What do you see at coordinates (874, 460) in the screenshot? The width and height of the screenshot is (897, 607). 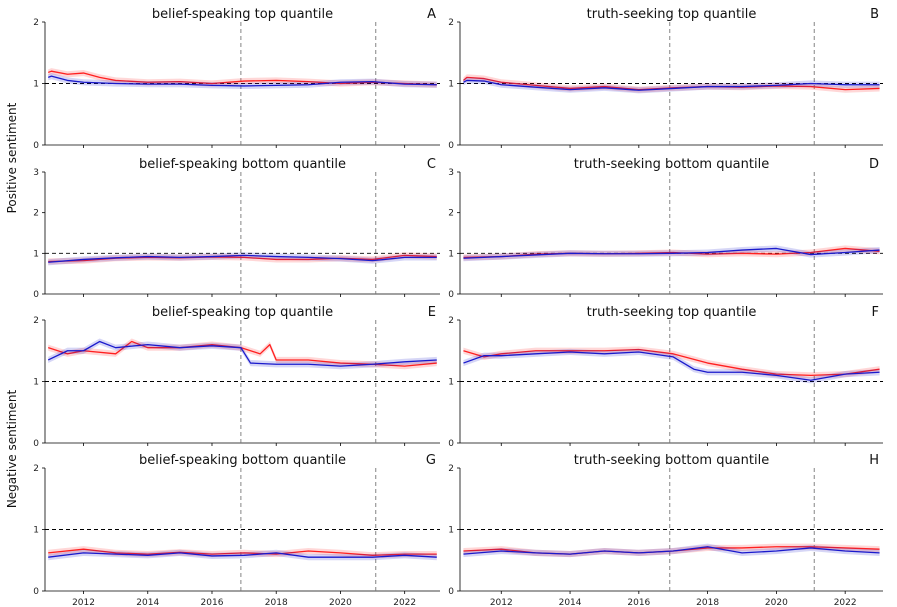 I see `panel-letter: H` at bounding box center [874, 460].